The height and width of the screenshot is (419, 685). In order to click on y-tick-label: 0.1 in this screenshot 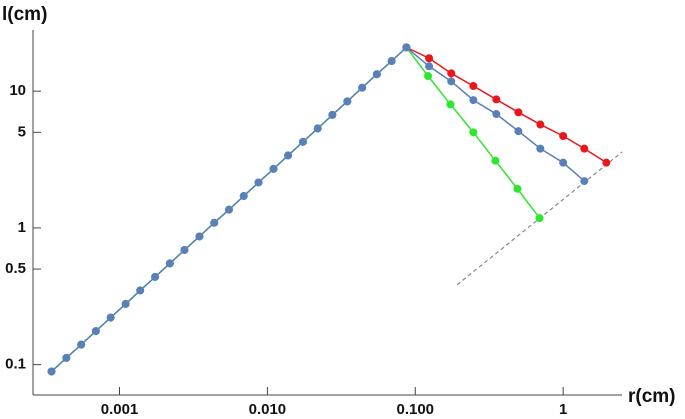, I will do `click(15, 364)`.